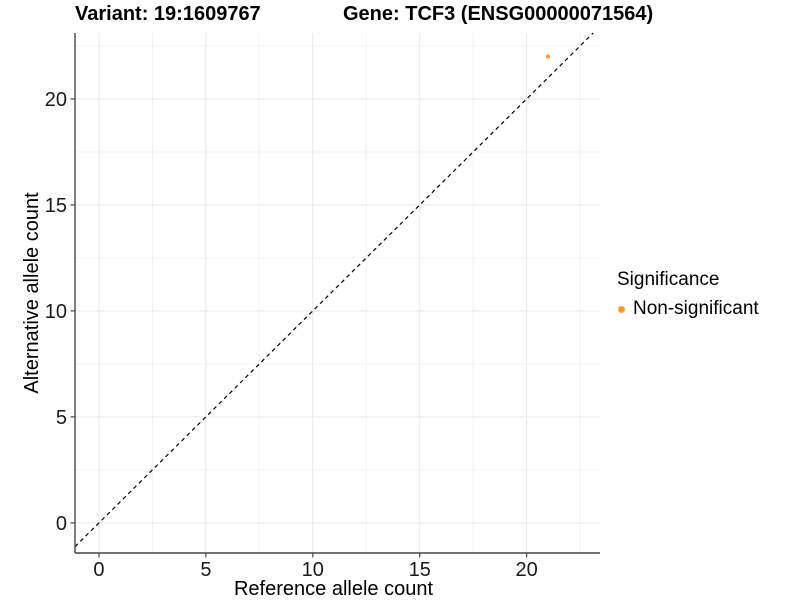 This screenshot has height=600, width=800. I want to click on legend-entry: Non-significant, so click(688, 309).